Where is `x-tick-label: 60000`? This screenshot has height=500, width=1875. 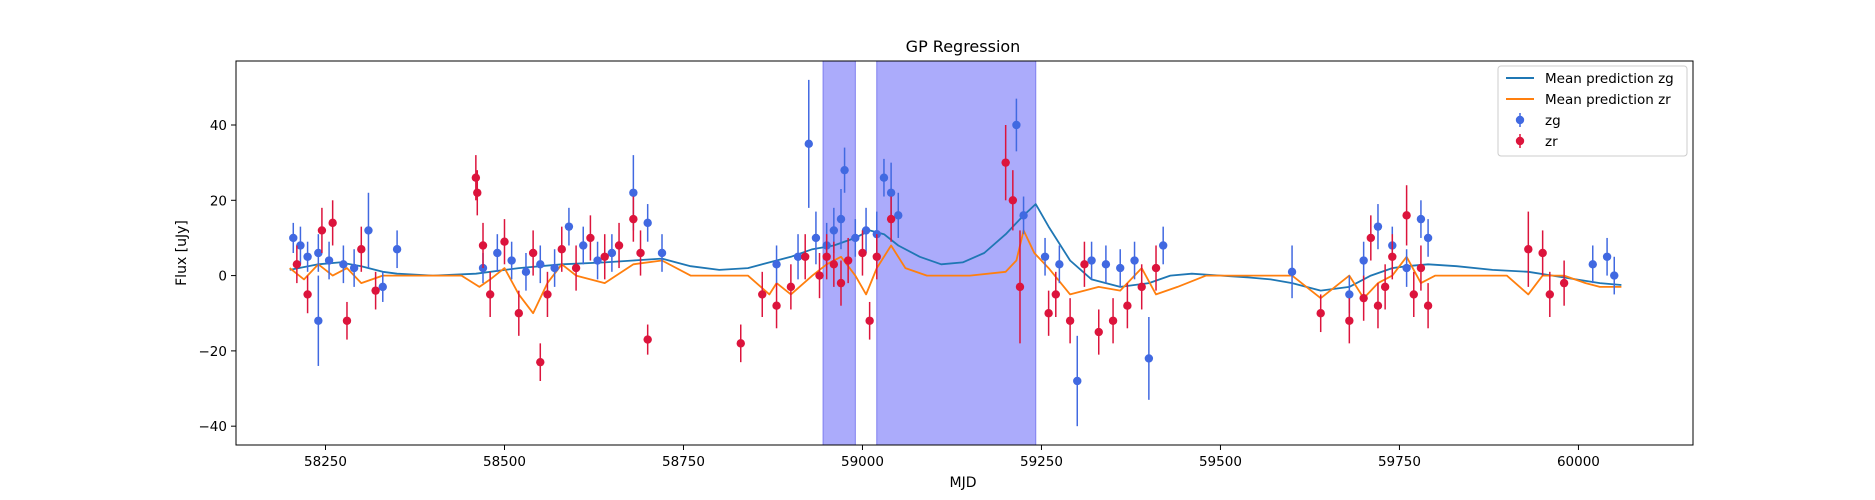
x-tick-label: 60000 is located at coordinates (1578, 462).